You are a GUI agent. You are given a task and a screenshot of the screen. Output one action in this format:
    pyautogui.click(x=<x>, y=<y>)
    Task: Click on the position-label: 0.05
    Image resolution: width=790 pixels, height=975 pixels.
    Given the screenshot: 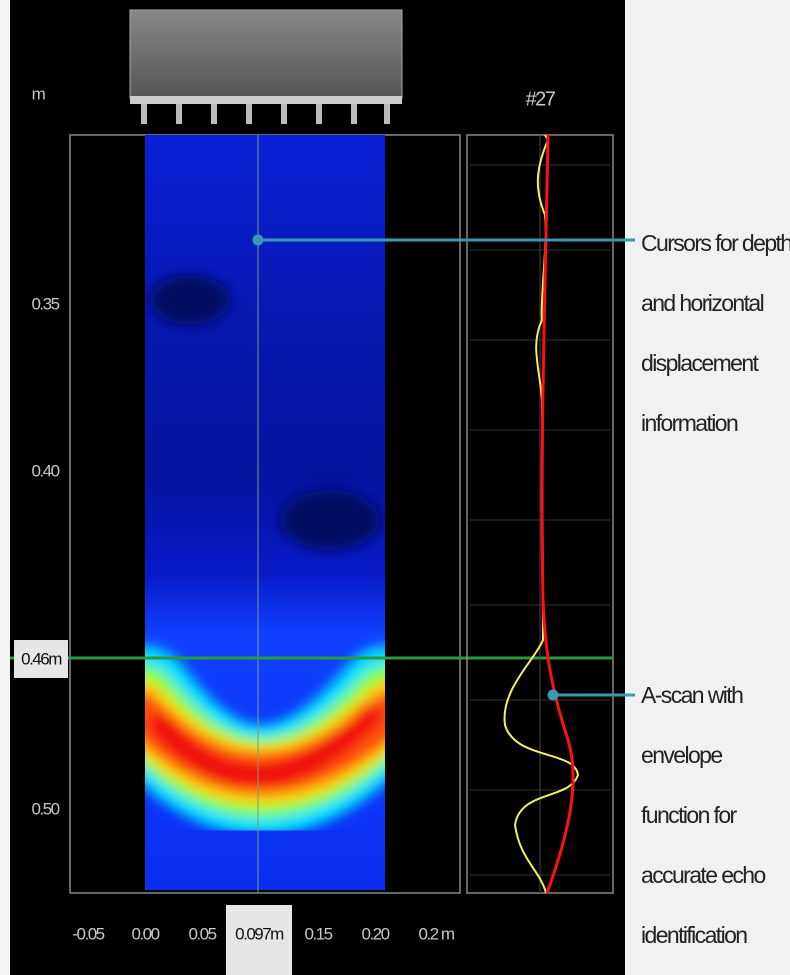 What is the action you would take?
    pyautogui.click(x=202, y=933)
    